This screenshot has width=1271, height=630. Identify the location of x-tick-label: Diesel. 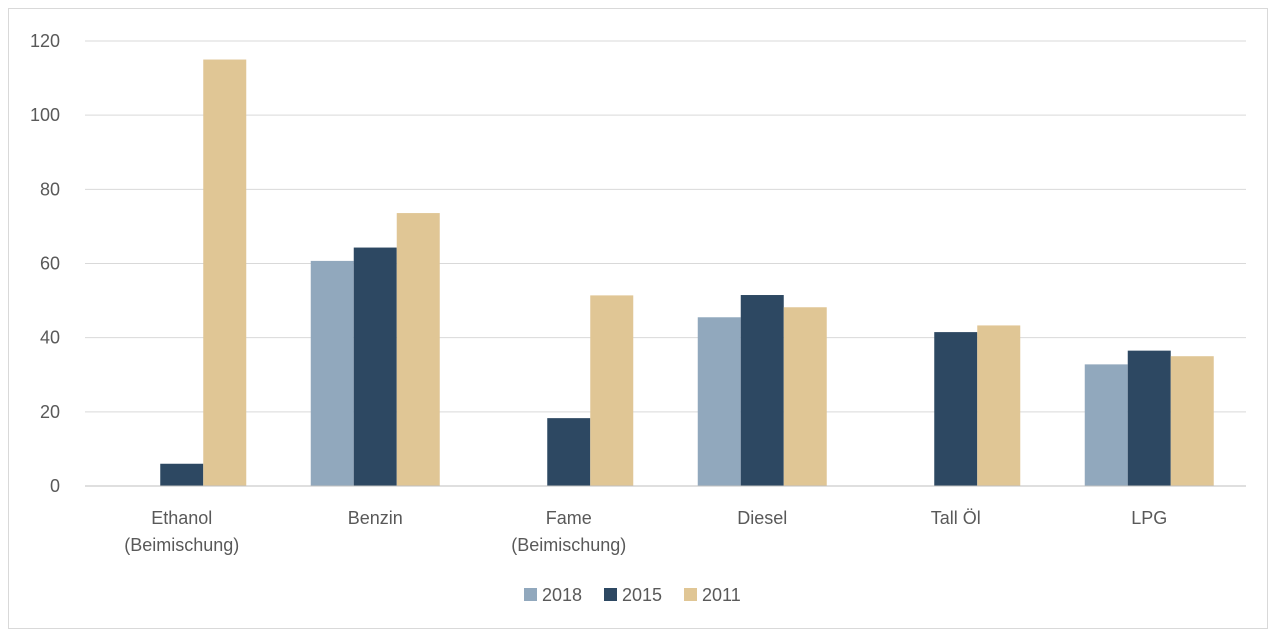
(762, 518).